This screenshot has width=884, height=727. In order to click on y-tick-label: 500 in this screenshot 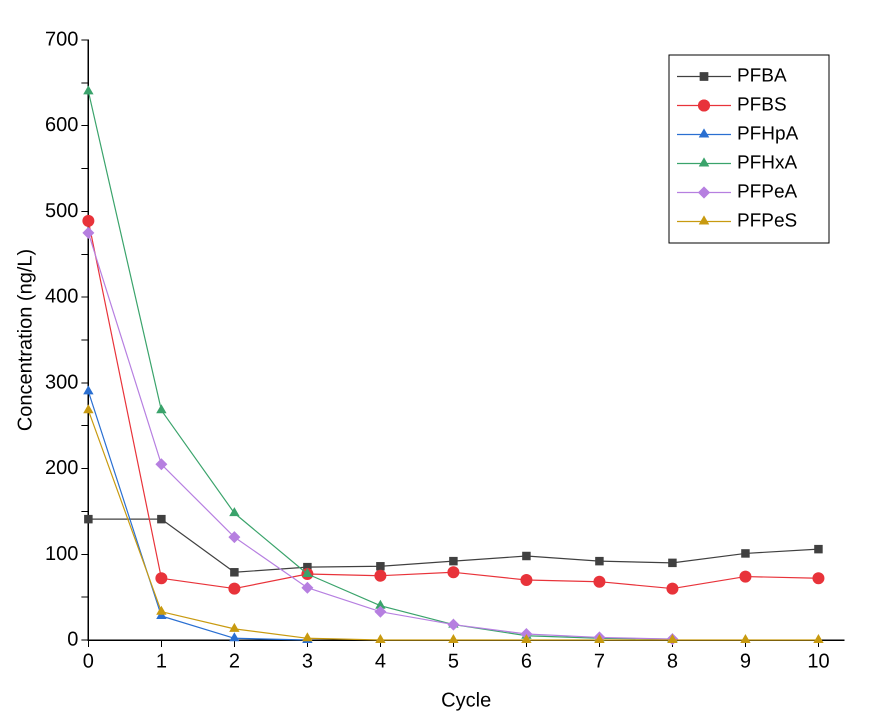, I will do `click(61, 211)`.